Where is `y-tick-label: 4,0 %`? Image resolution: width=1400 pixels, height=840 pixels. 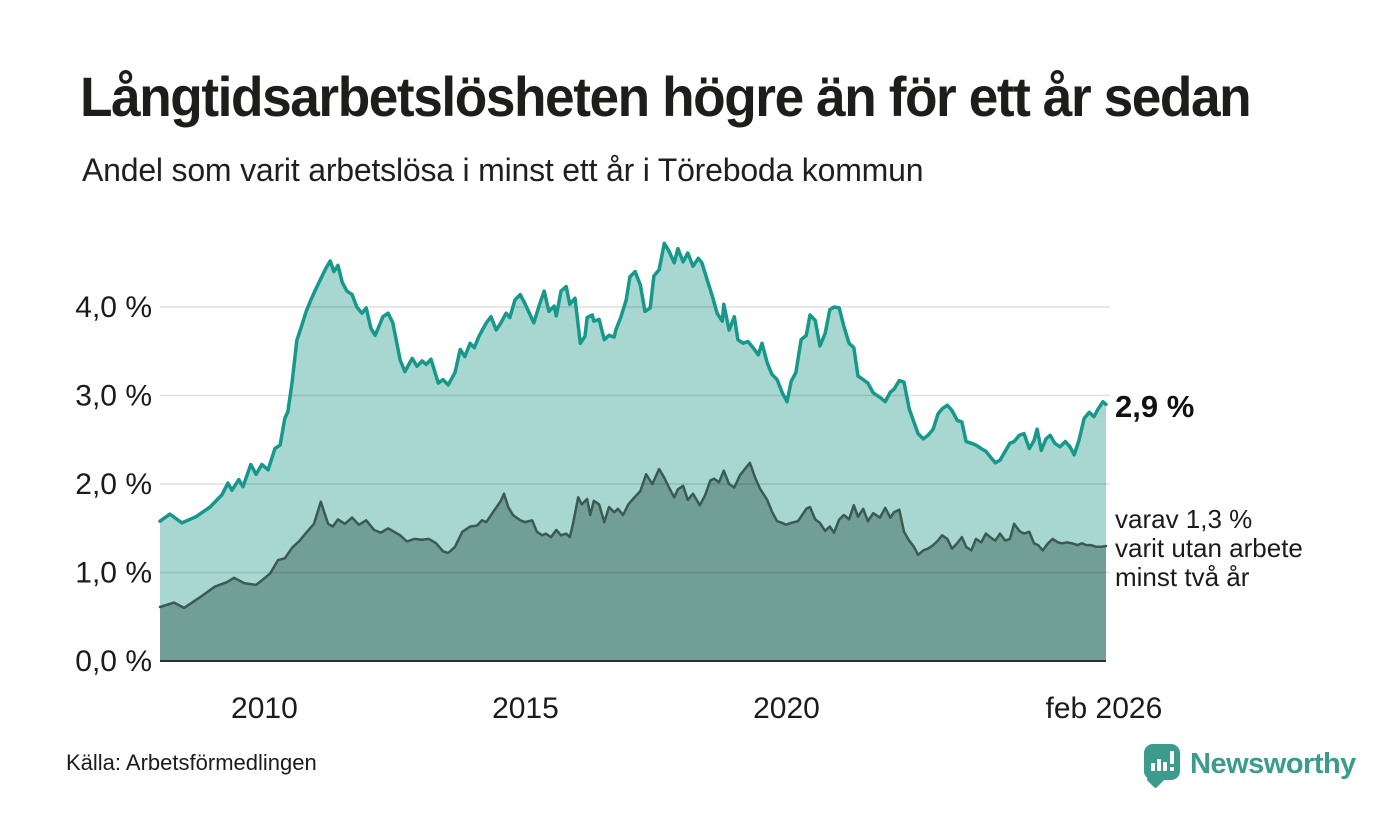
y-tick-label: 4,0 % is located at coordinates (113, 307).